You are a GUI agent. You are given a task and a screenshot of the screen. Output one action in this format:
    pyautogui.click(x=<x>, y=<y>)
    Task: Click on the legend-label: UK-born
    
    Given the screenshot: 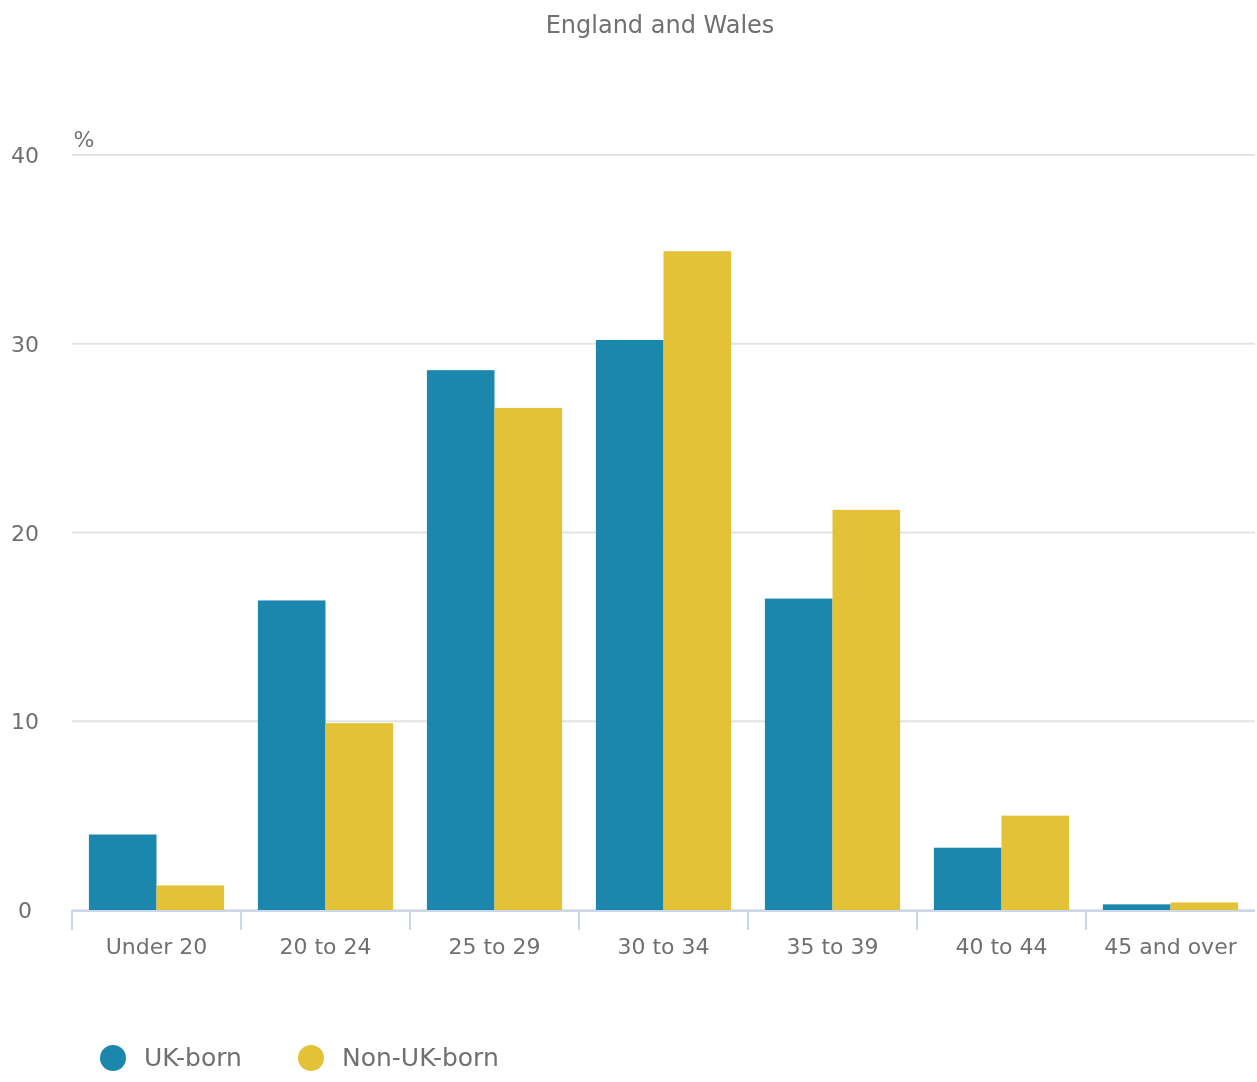 What is the action you would take?
    pyautogui.click(x=193, y=1057)
    